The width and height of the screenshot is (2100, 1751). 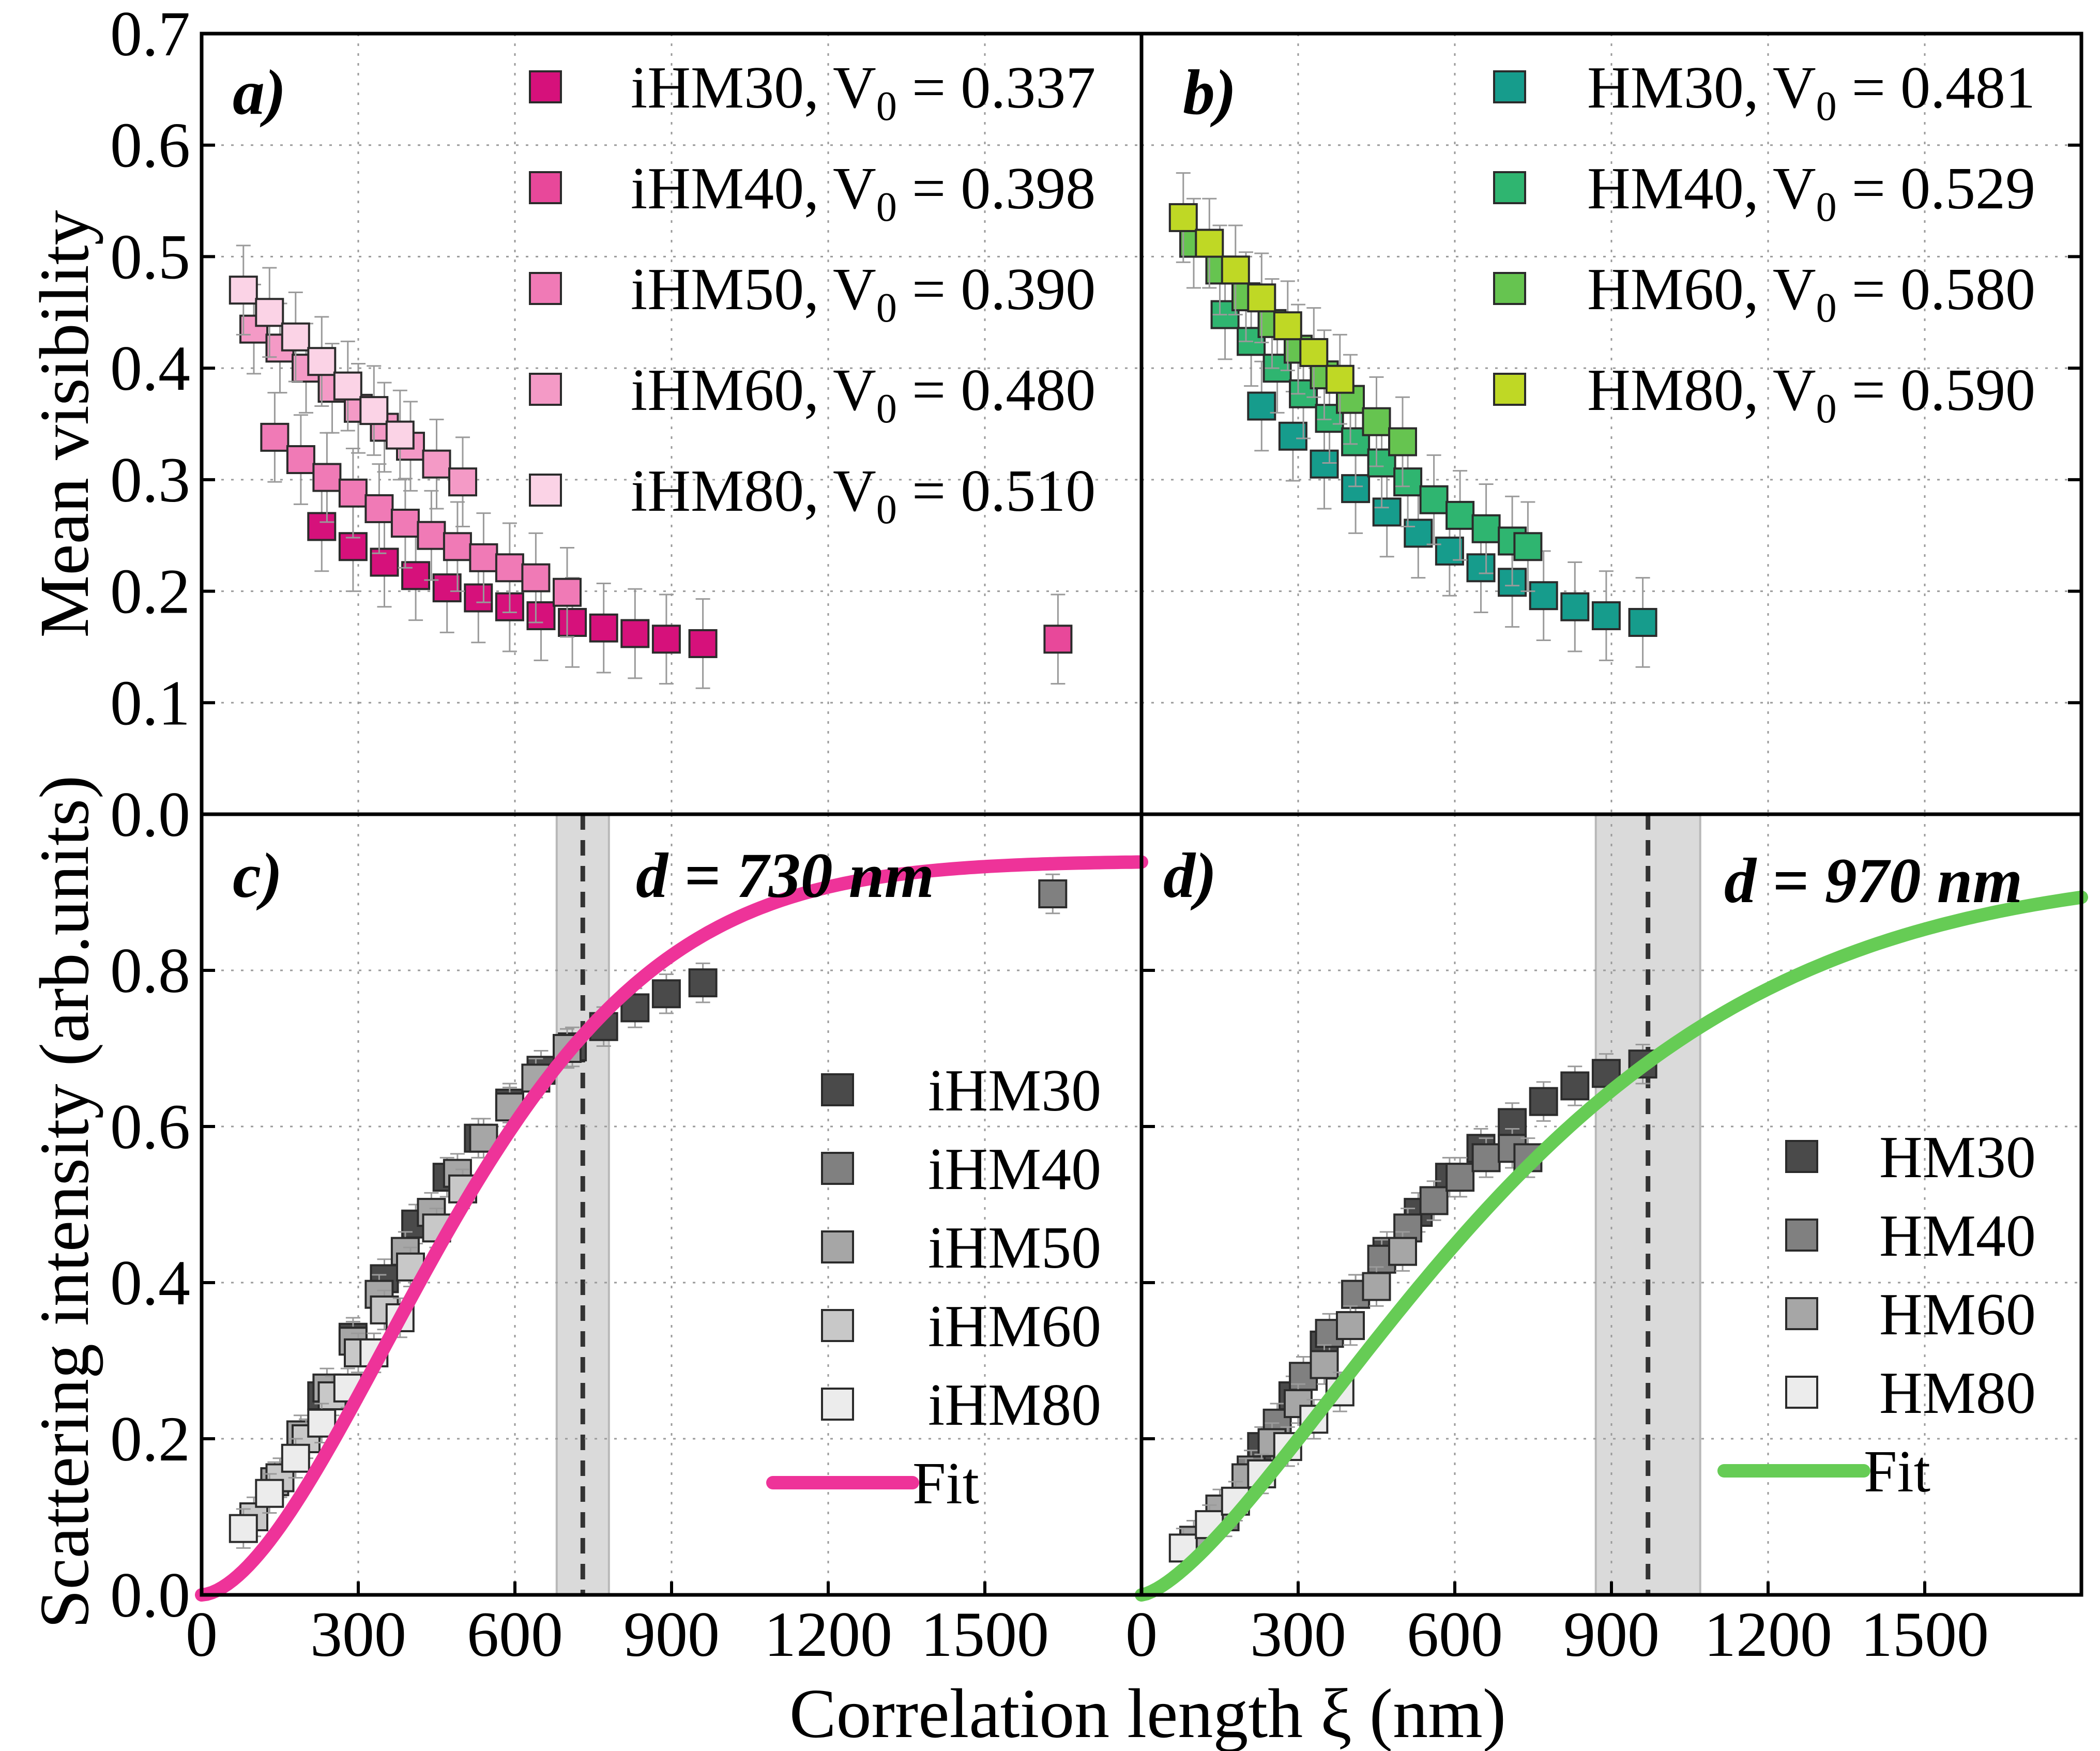 I want to click on x-tick-label-c: 600, so click(x=515, y=1634).